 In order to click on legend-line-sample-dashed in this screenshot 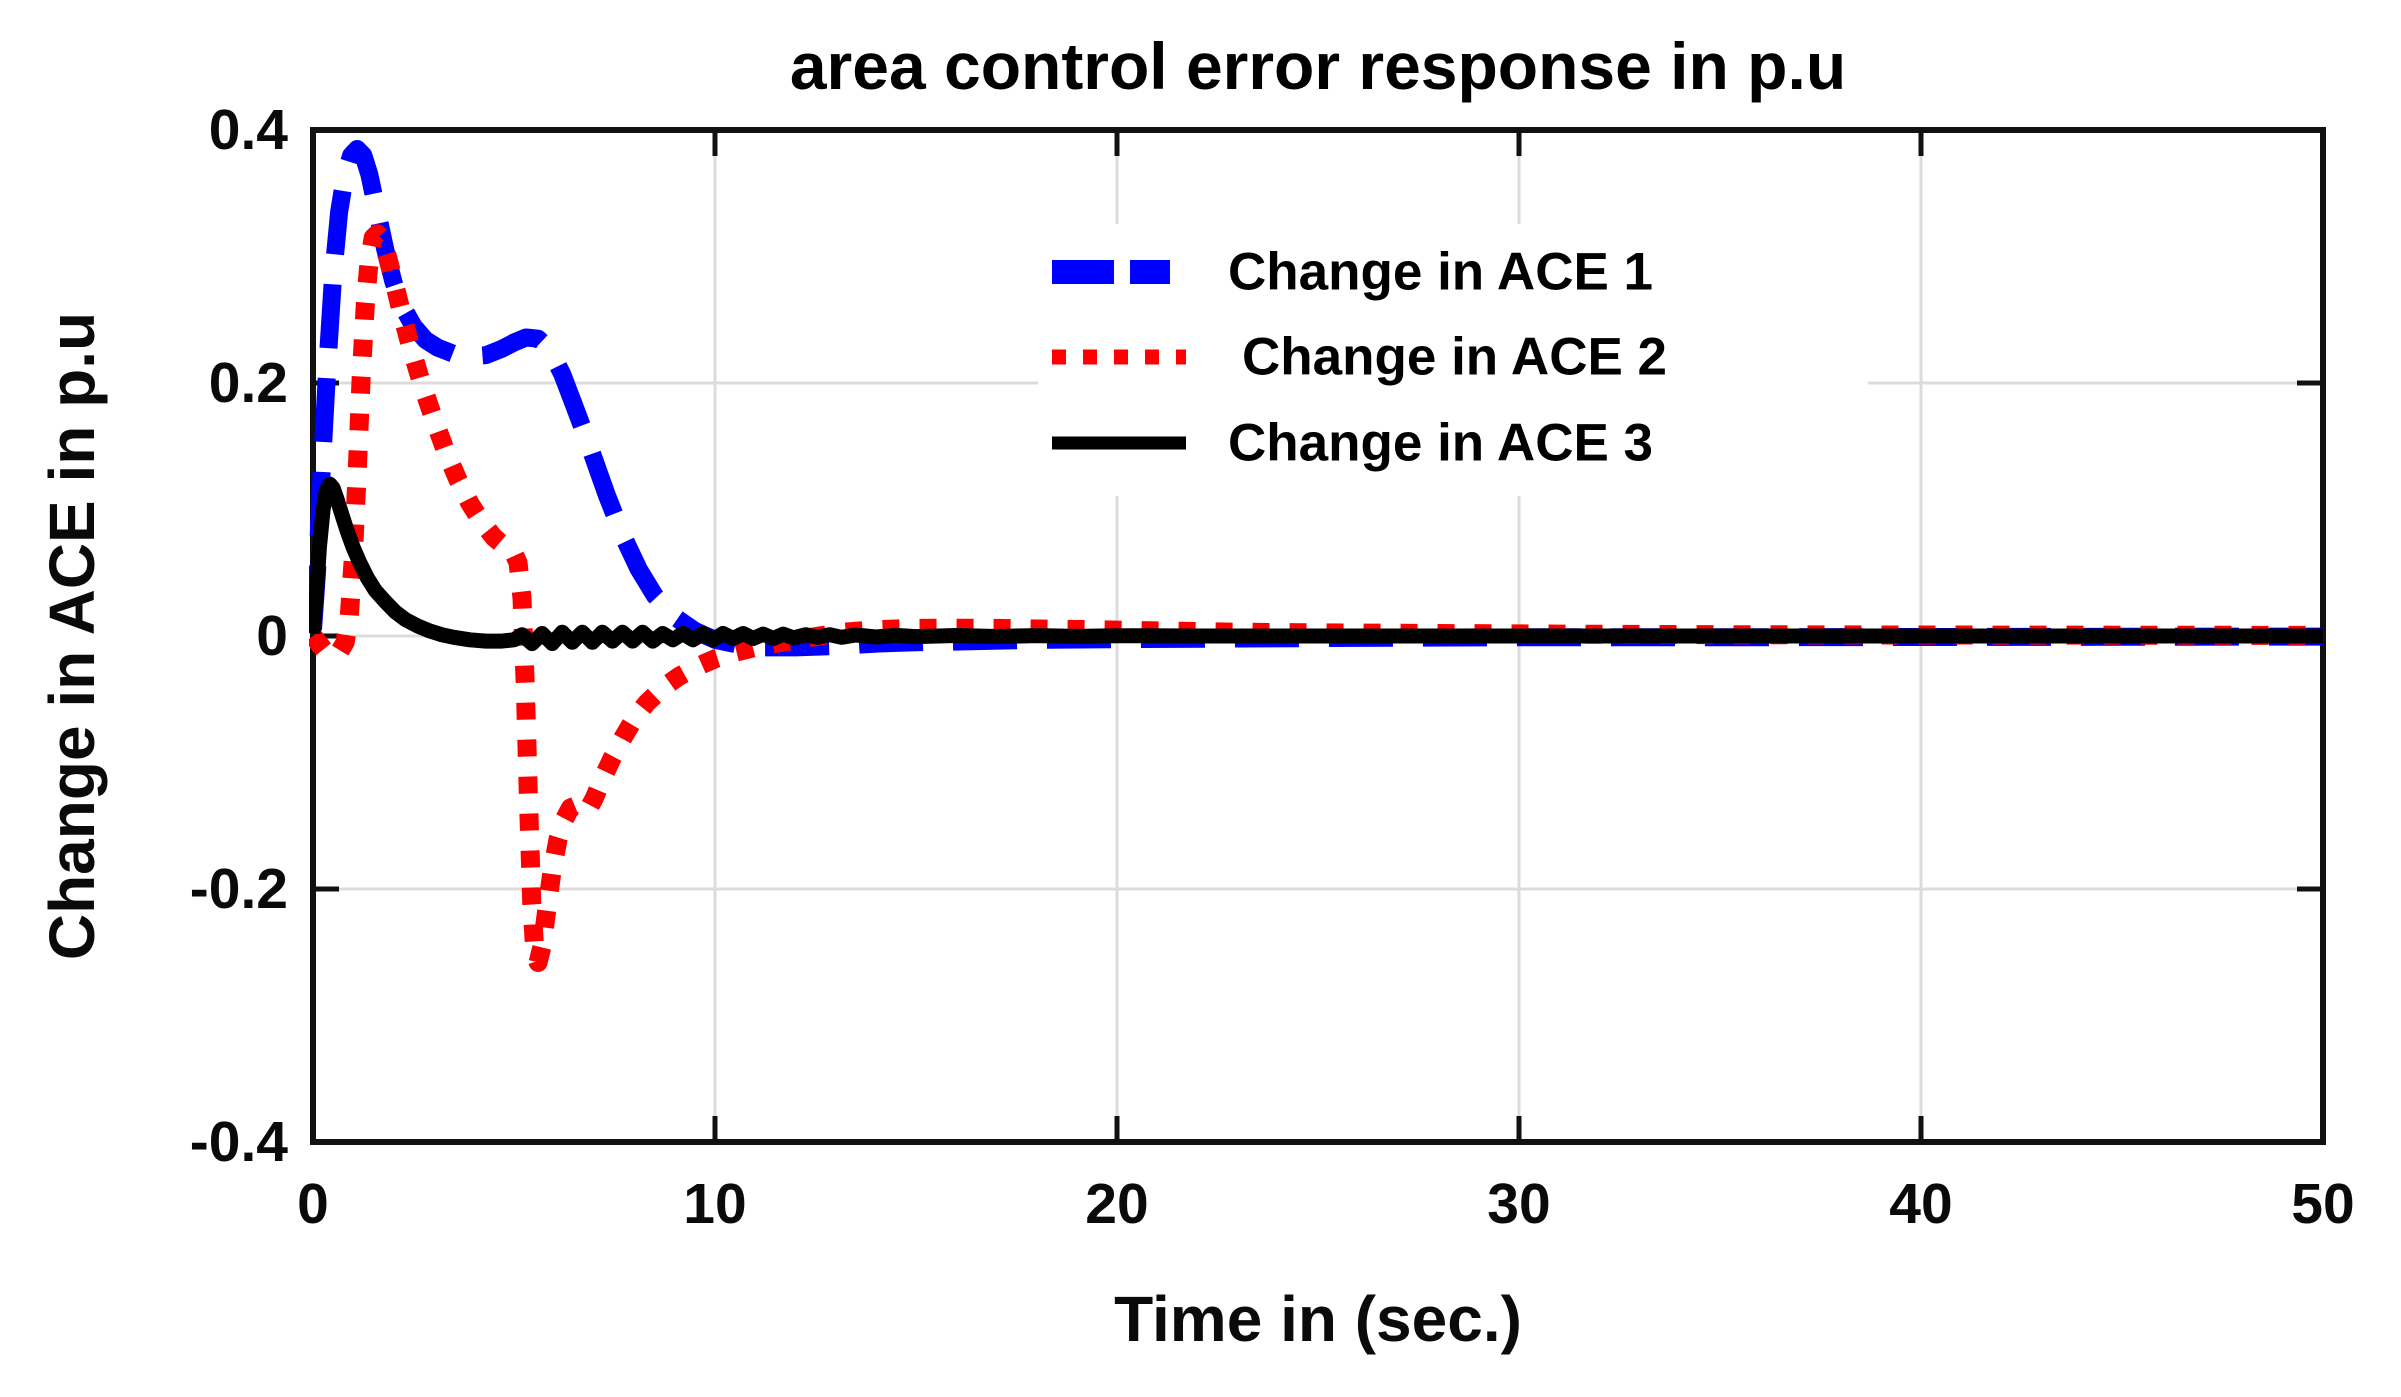, I will do `click(1119, 272)`.